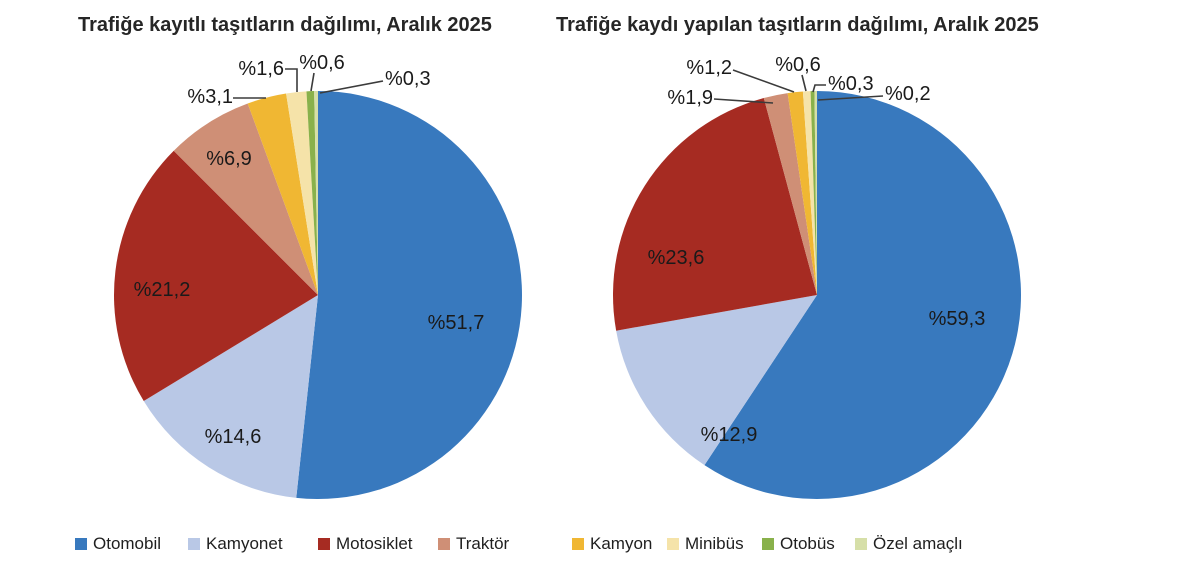  What do you see at coordinates (322, 63) in the screenshot?
I see `pct-label-otobus: %0,6` at bounding box center [322, 63].